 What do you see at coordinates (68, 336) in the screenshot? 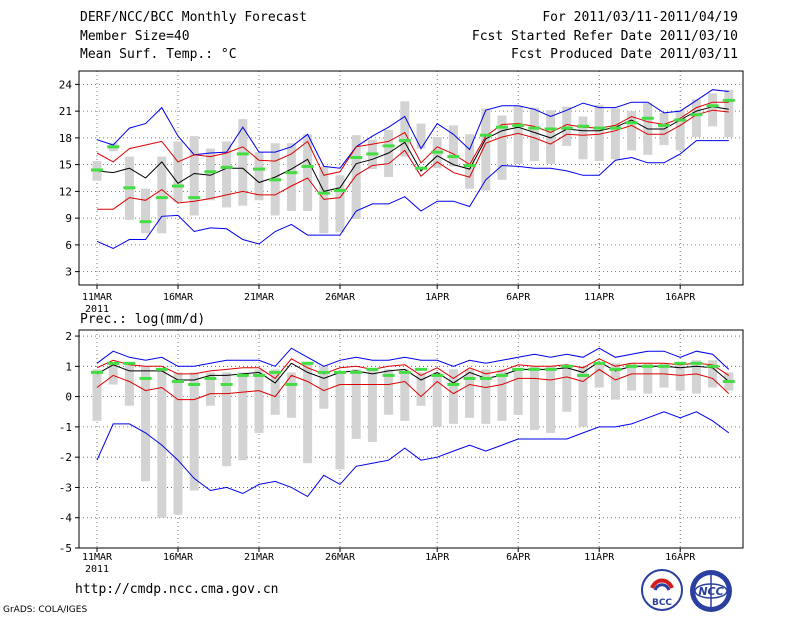
I see `y-tick-label: 2` at bounding box center [68, 336].